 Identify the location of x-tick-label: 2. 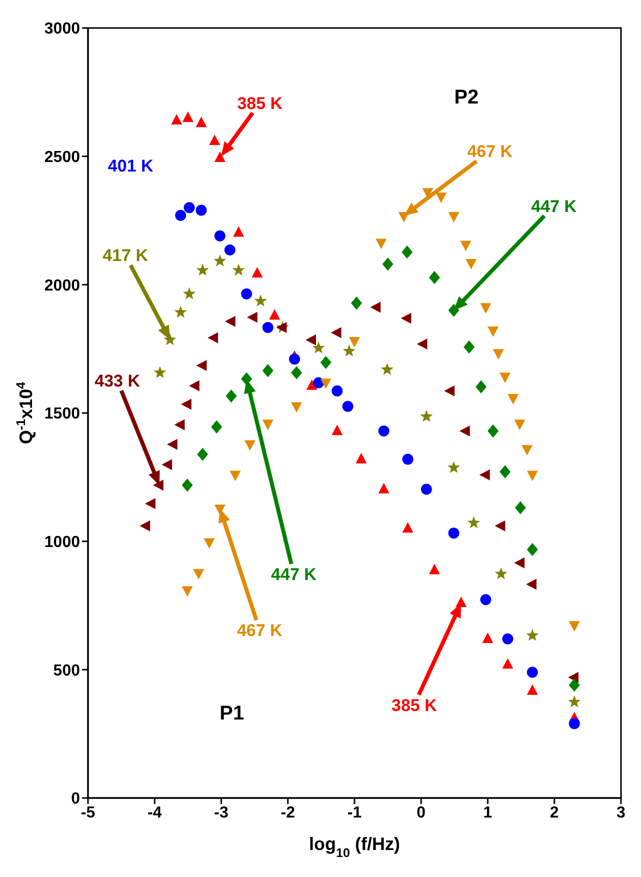
(554, 813).